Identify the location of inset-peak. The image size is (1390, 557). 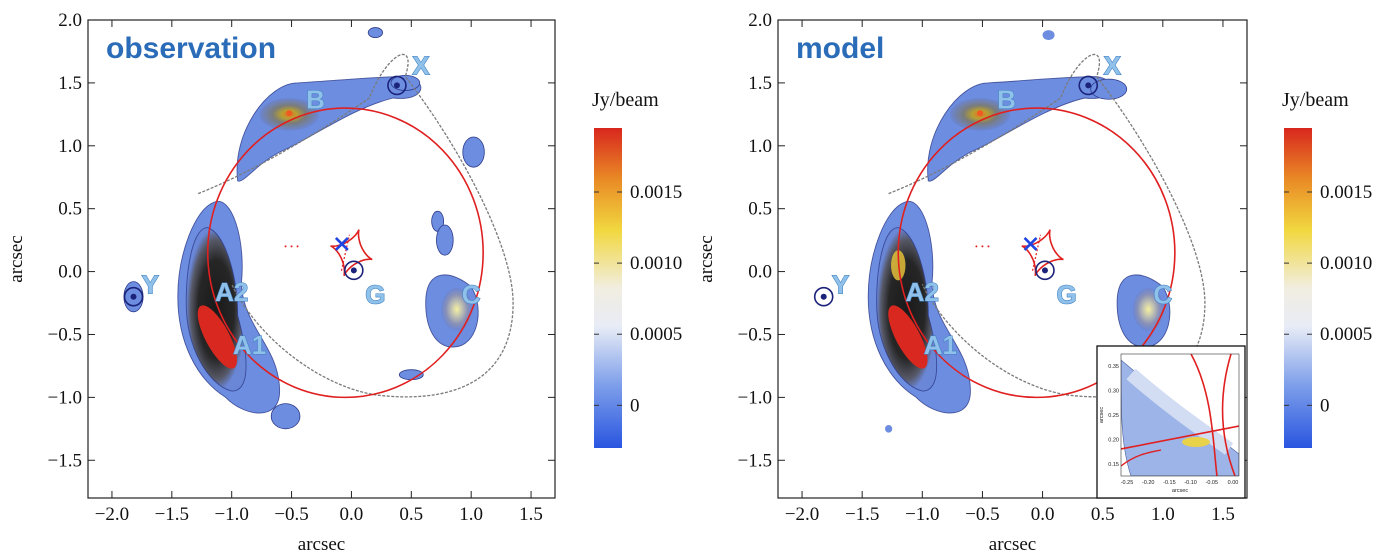
(1196, 442).